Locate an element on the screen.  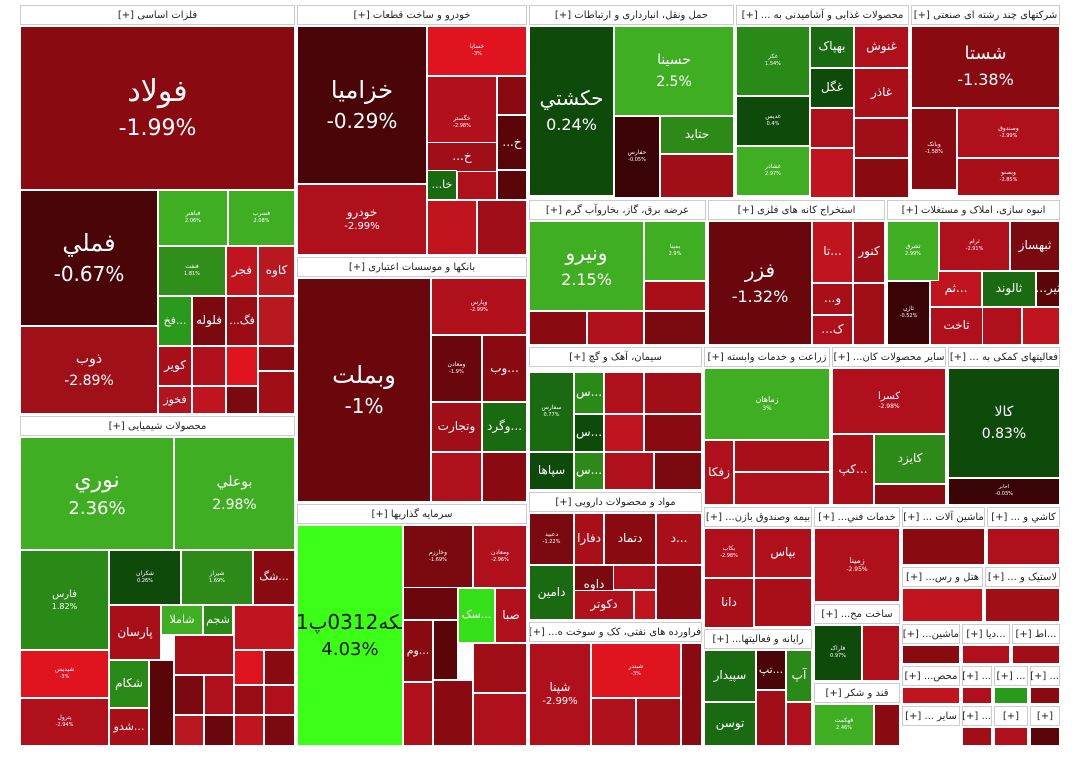
tile-i1: وخارزم -1.69% is located at coordinates (438, 556).